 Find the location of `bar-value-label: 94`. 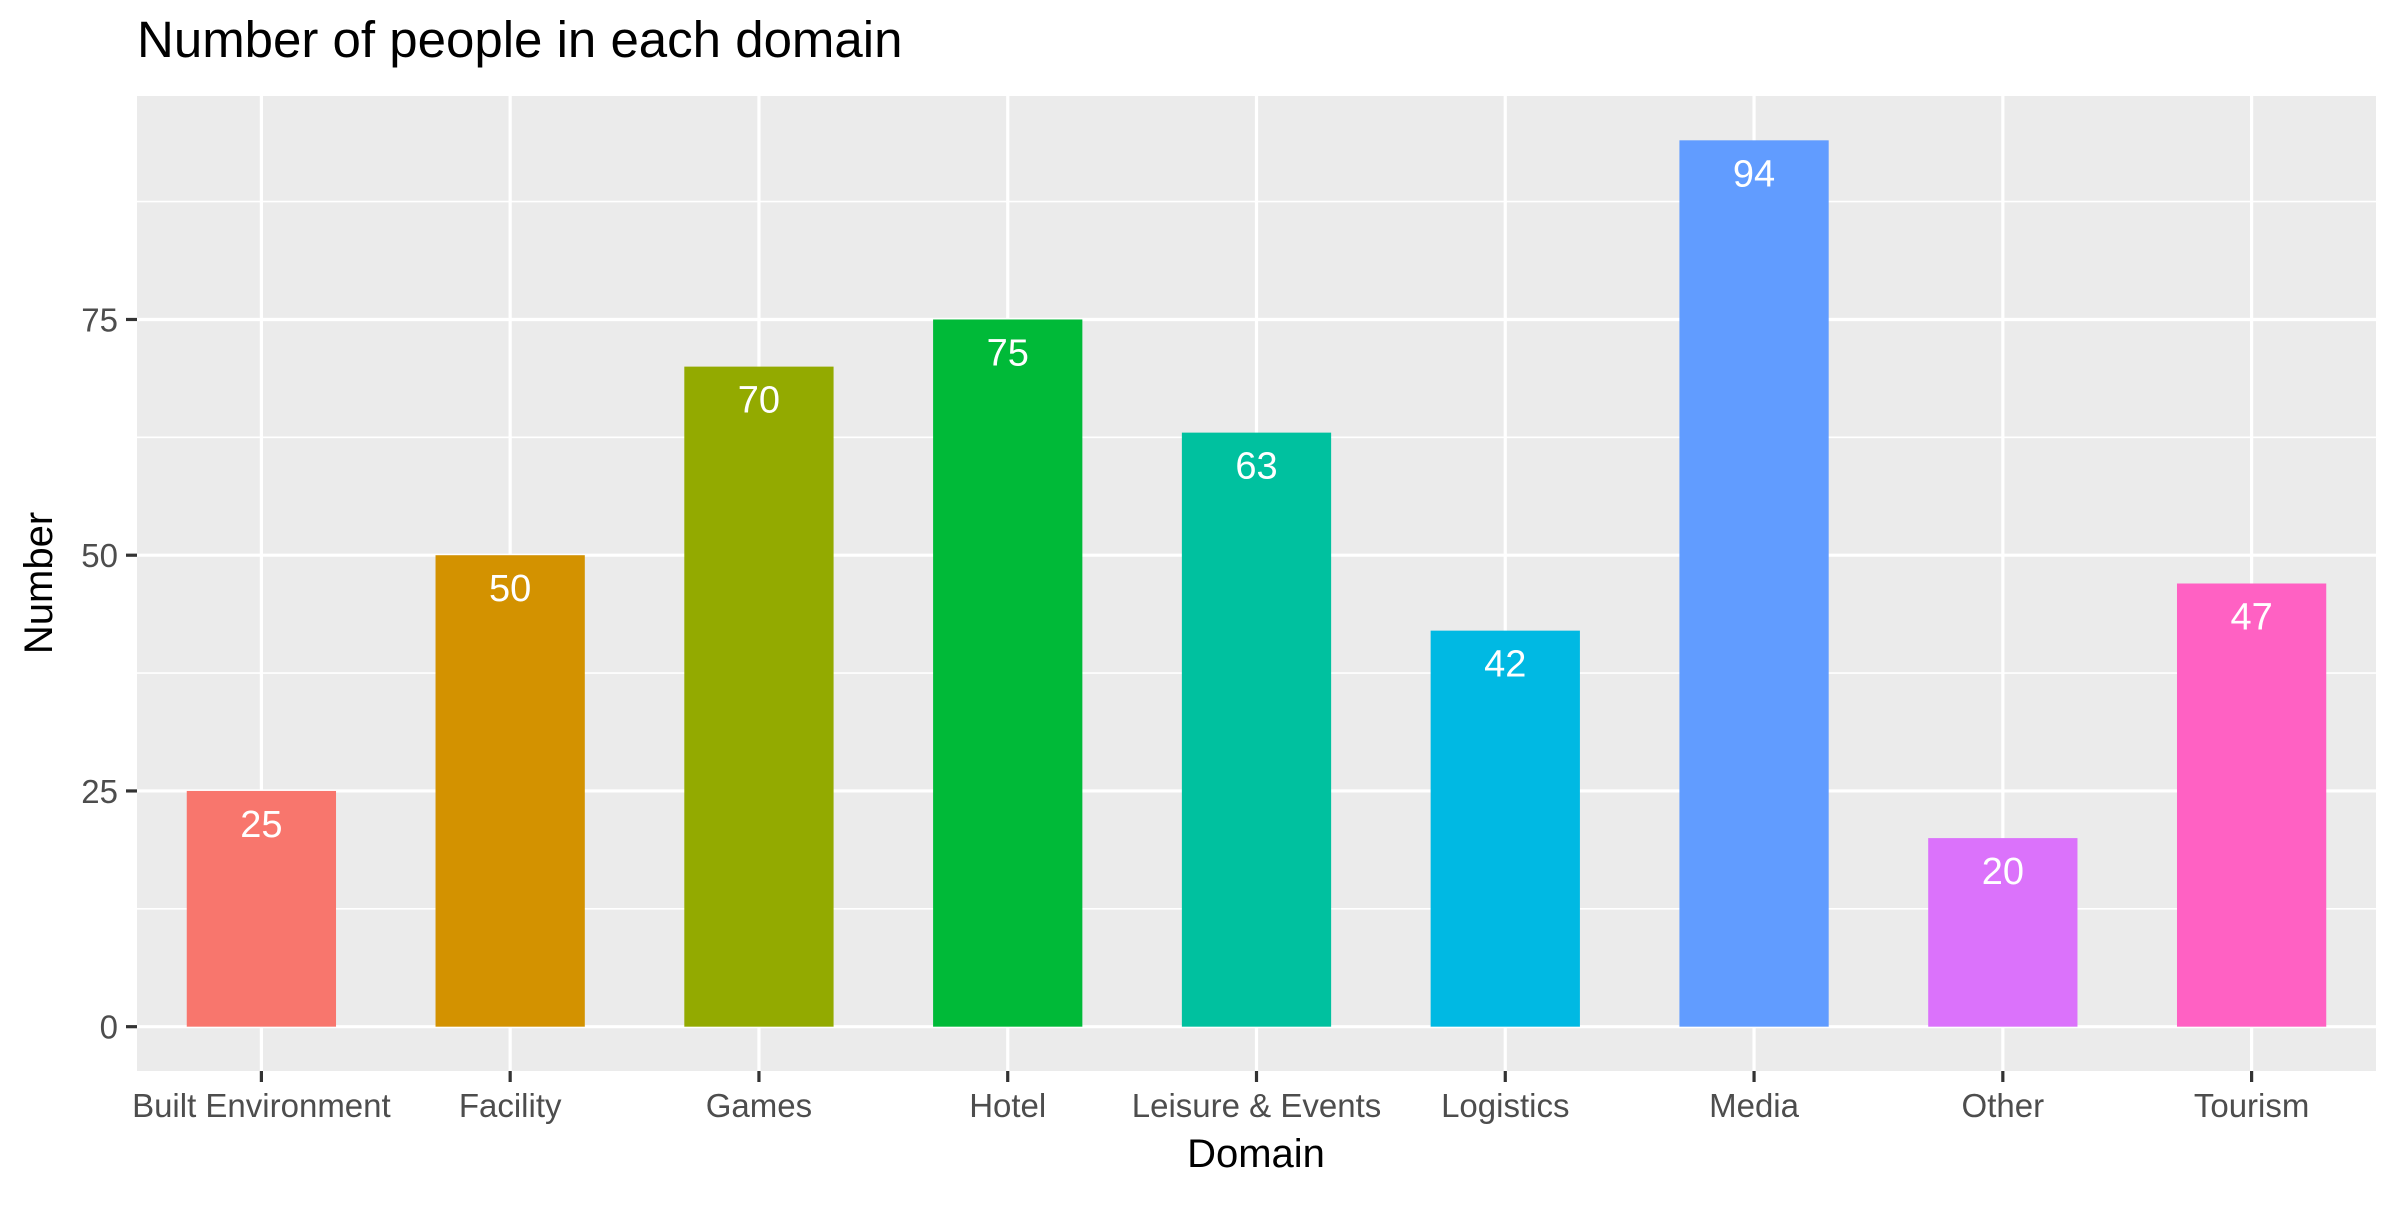

bar-value-label: 94 is located at coordinates (1754, 174).